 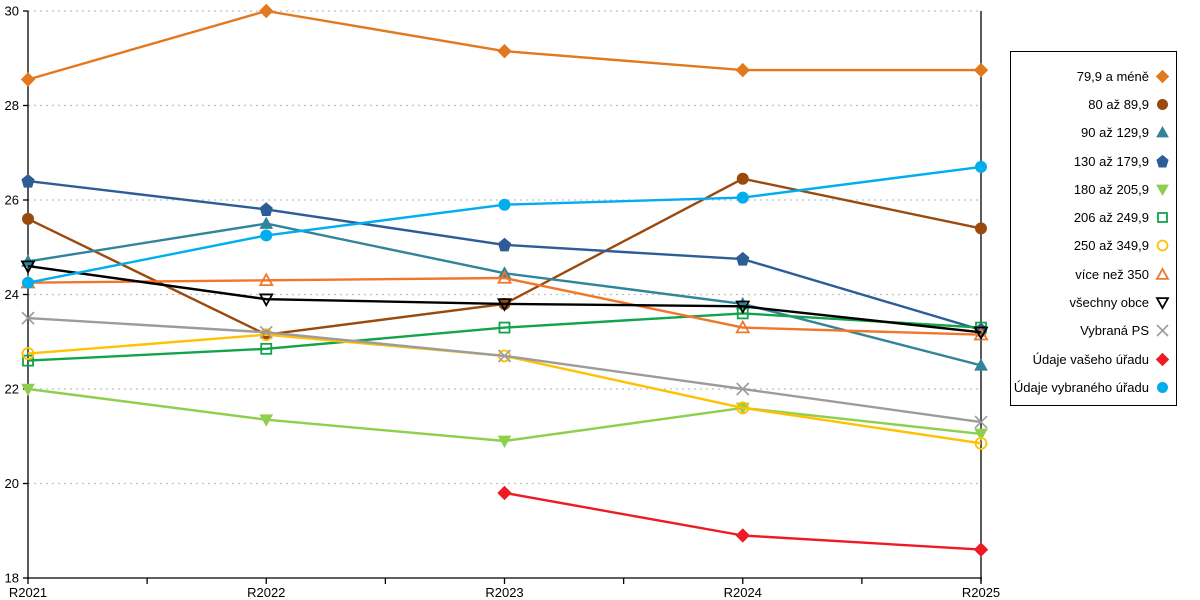 I want to click on legend-item-label: 180 až 205,9, so click(x=1111, y=189).